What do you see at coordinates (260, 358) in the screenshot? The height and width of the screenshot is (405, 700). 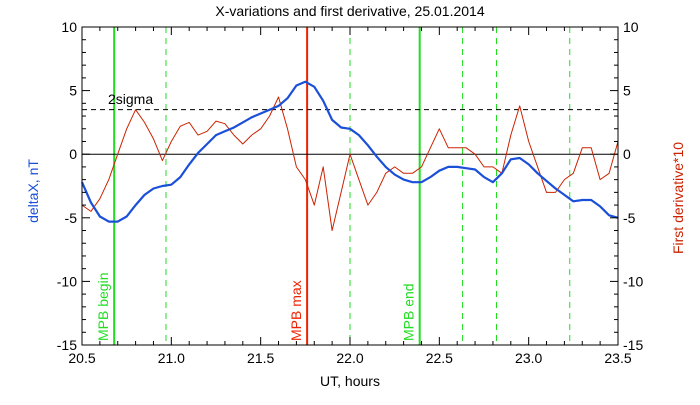 I see `x-tick-label: 21.5` at bounding box center [260, 358].